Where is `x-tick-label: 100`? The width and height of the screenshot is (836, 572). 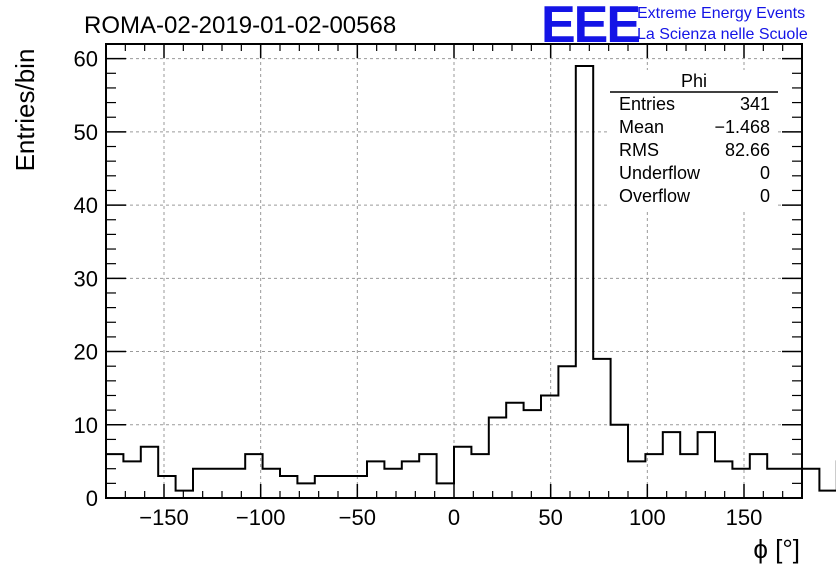 x-tick-label: 100 is located at coordinates (647, 517).